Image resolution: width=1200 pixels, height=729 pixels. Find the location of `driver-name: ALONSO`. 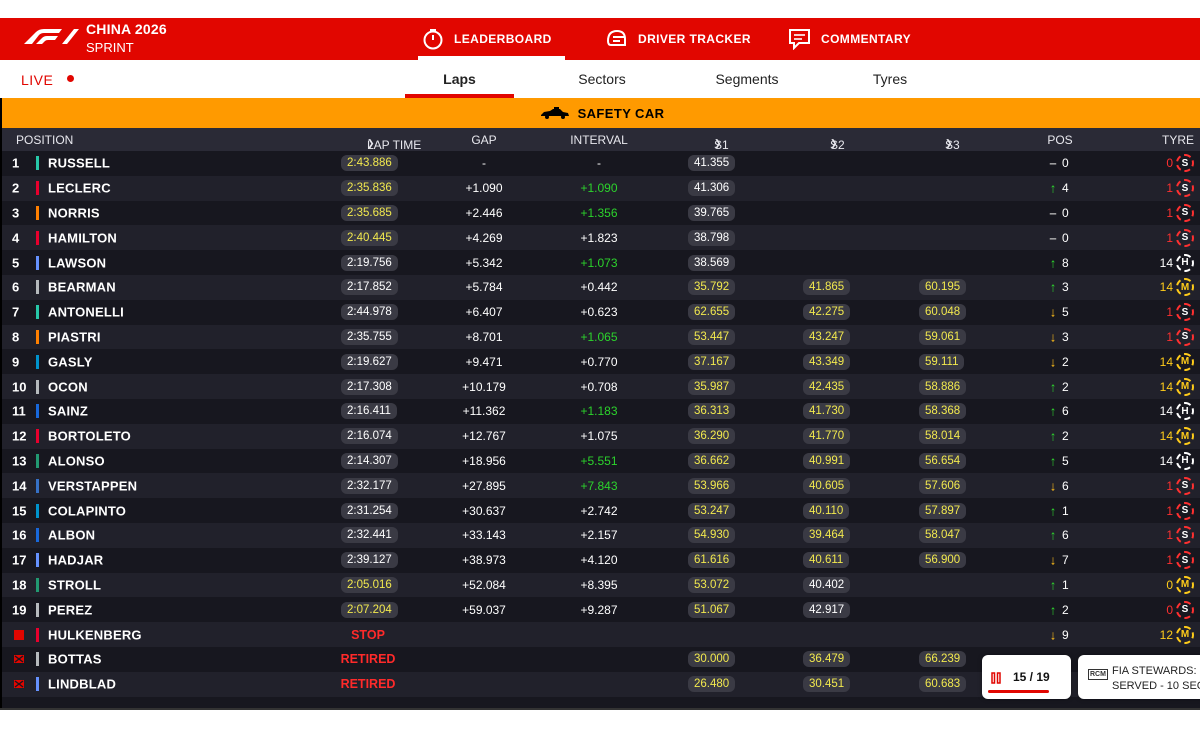

driver-name: ALONSO is located at coordinates (76, 461).